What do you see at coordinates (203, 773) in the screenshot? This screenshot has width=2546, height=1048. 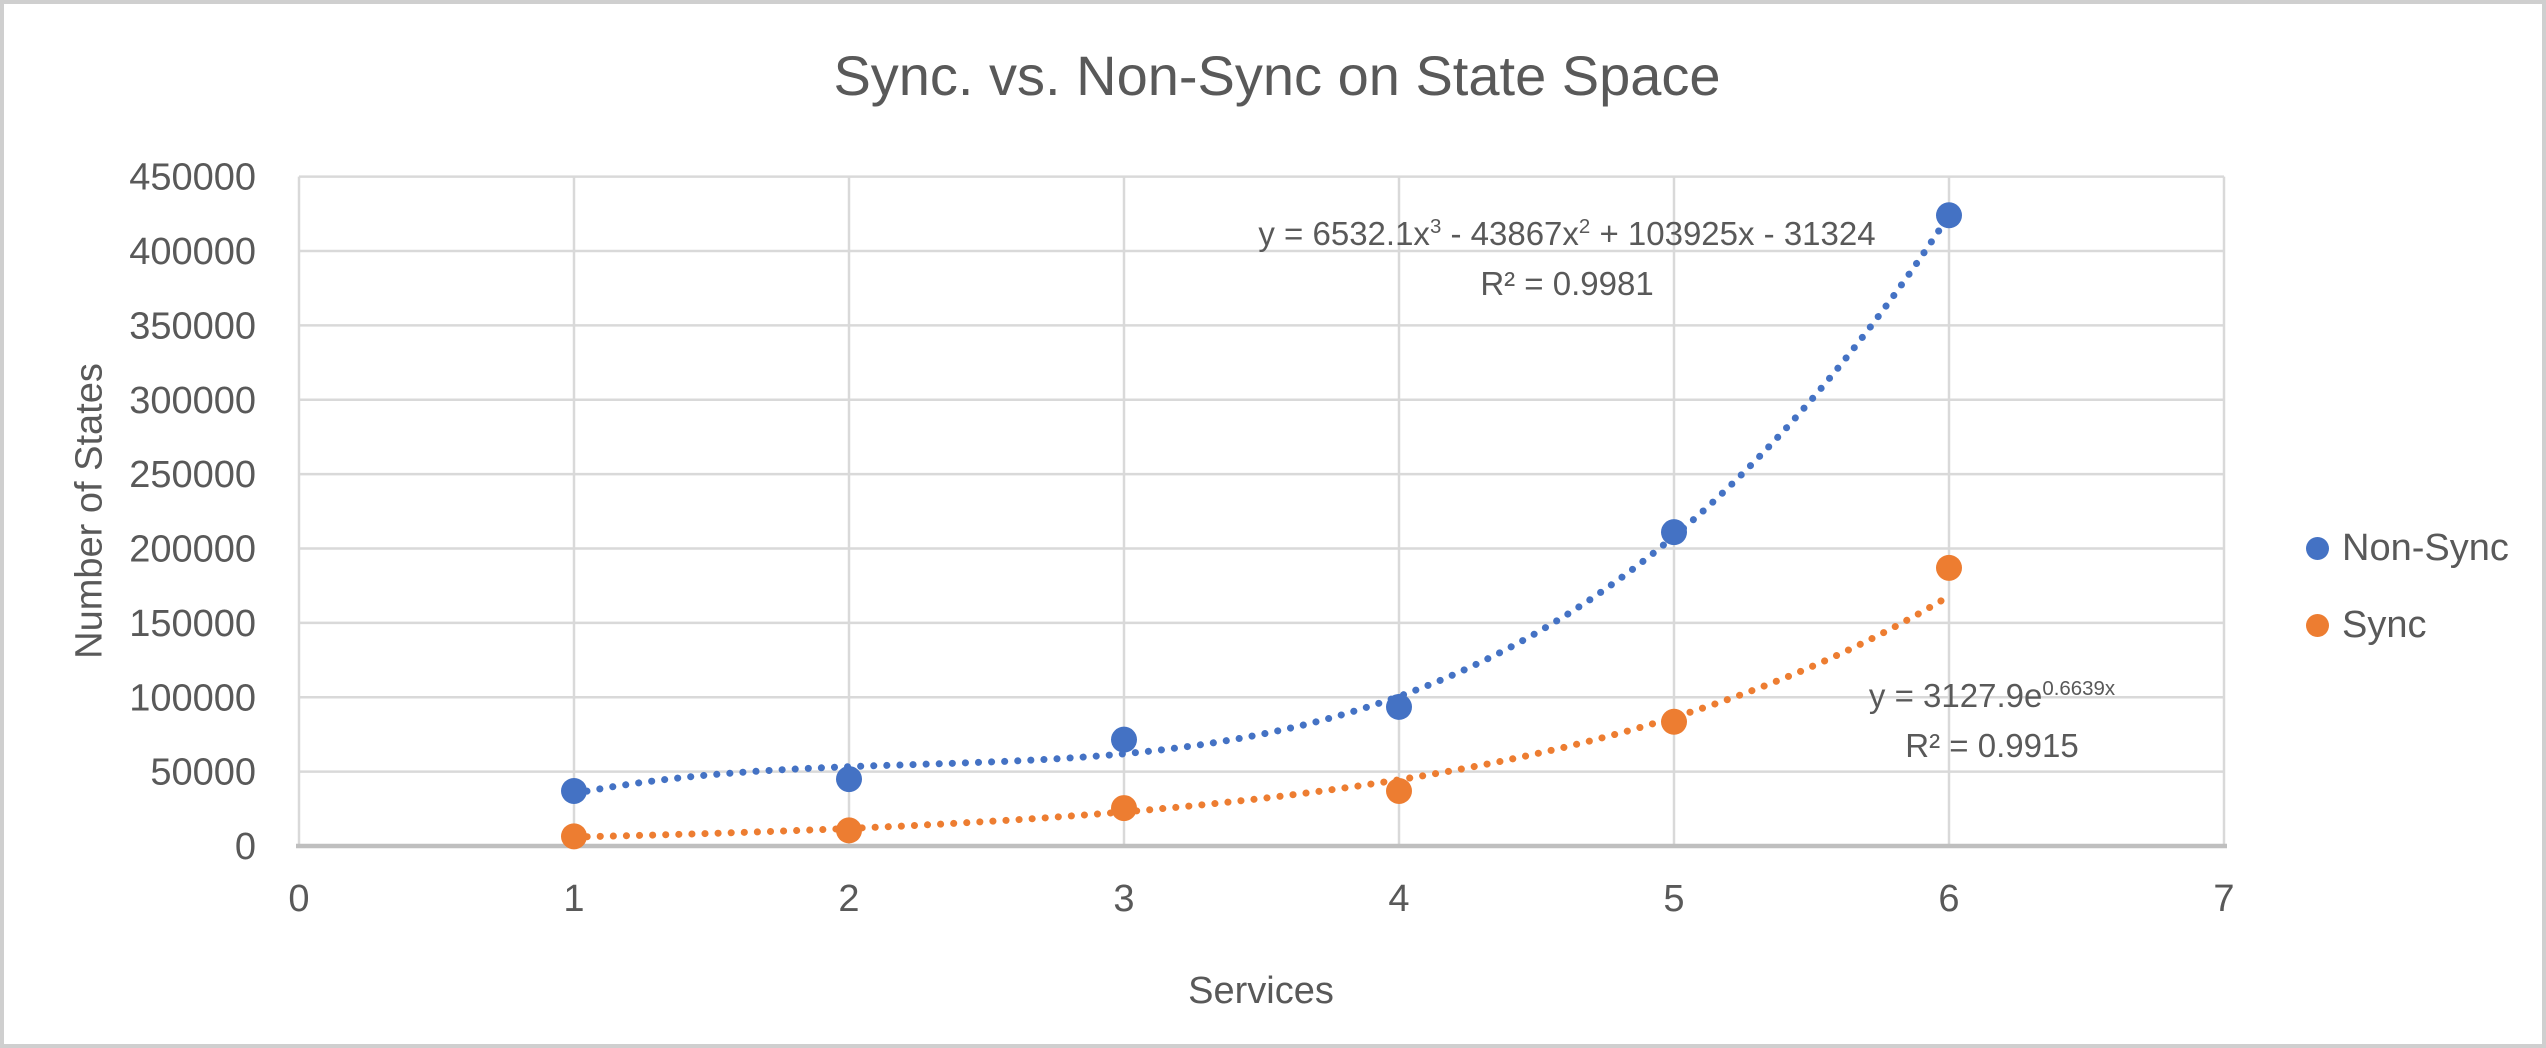 I see `y-tick-label: 50000` at bounding box center [203, 773].